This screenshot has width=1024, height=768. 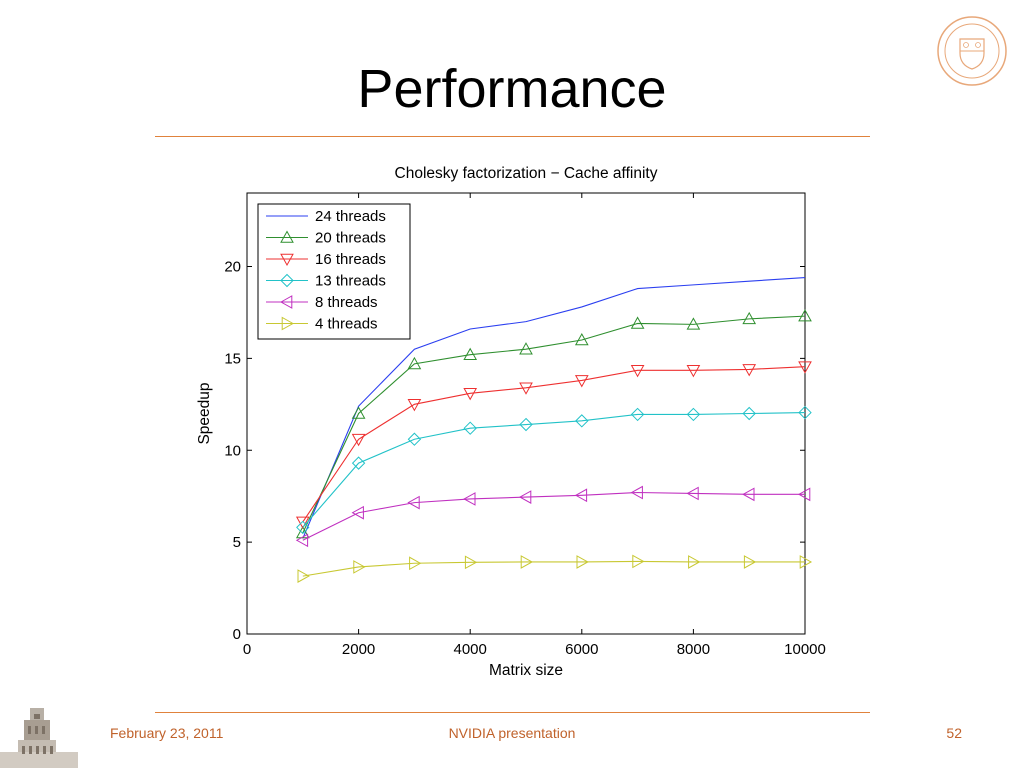 I want to click on legend-item-label: 13 threads, so click(x=350, y=281).